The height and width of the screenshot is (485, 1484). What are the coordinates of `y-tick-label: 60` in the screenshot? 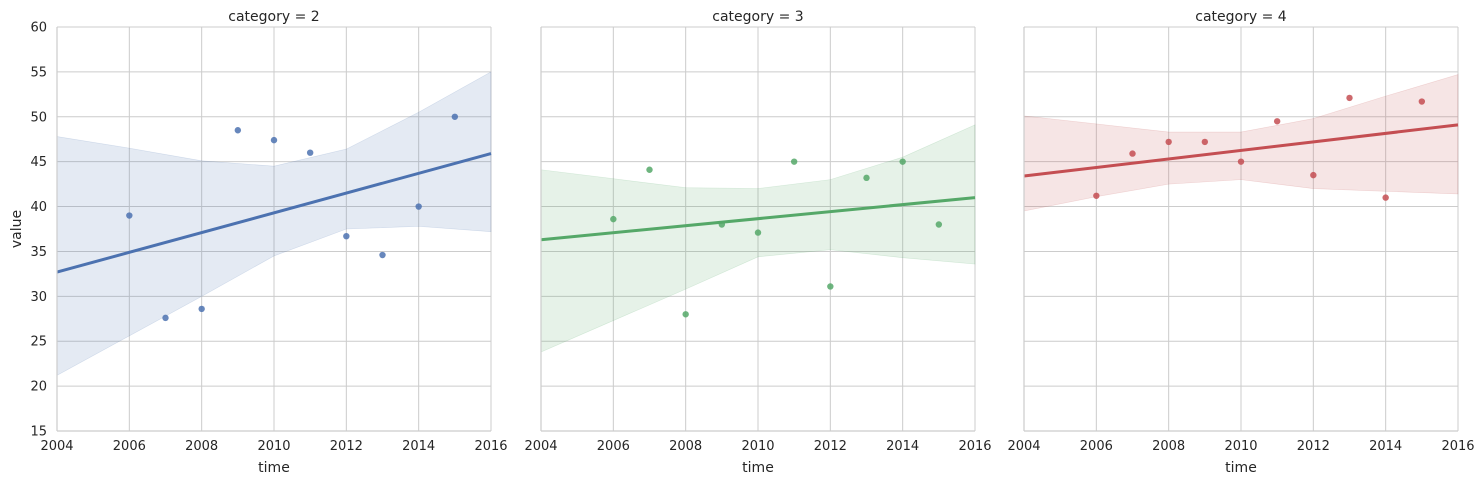 It's located at (38, 28).